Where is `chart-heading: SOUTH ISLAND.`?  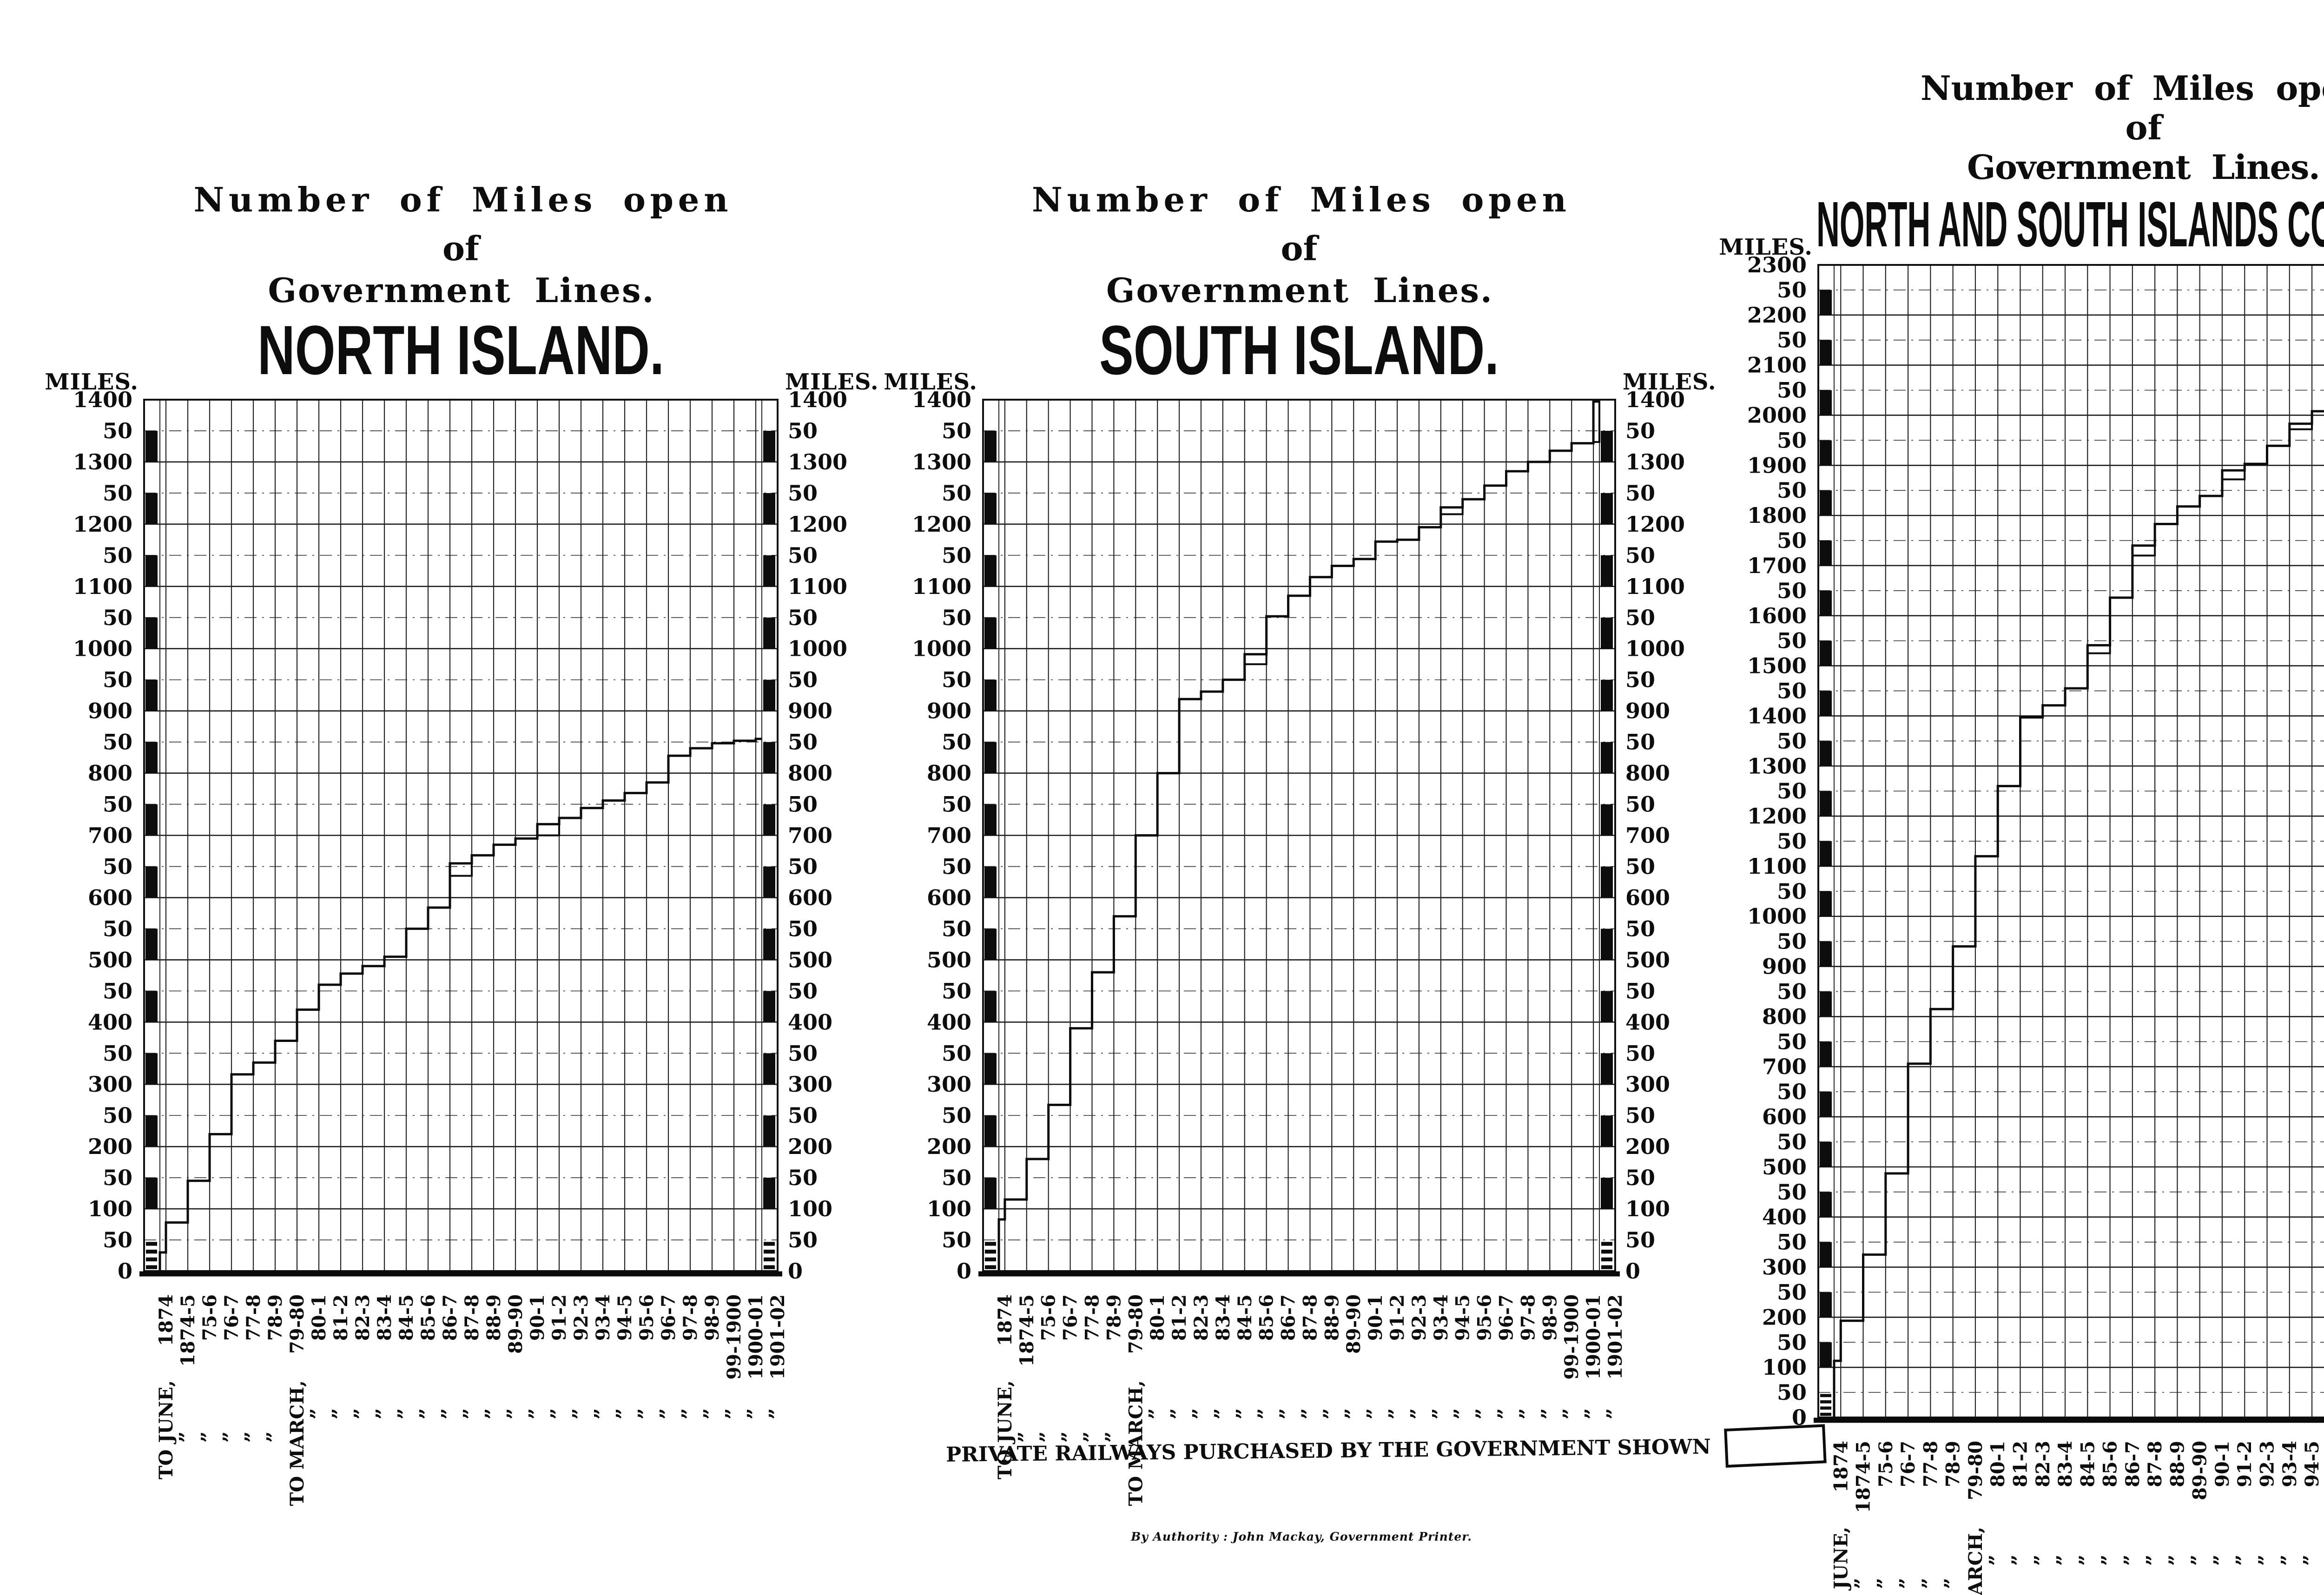 chart-heading: SOUTH ISLAND. is located at coordinates (1299, 350).